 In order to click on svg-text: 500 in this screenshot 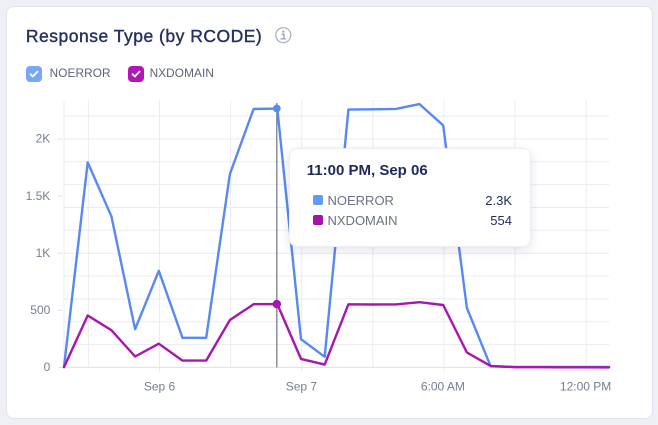, I will do `click(40, 310)`.